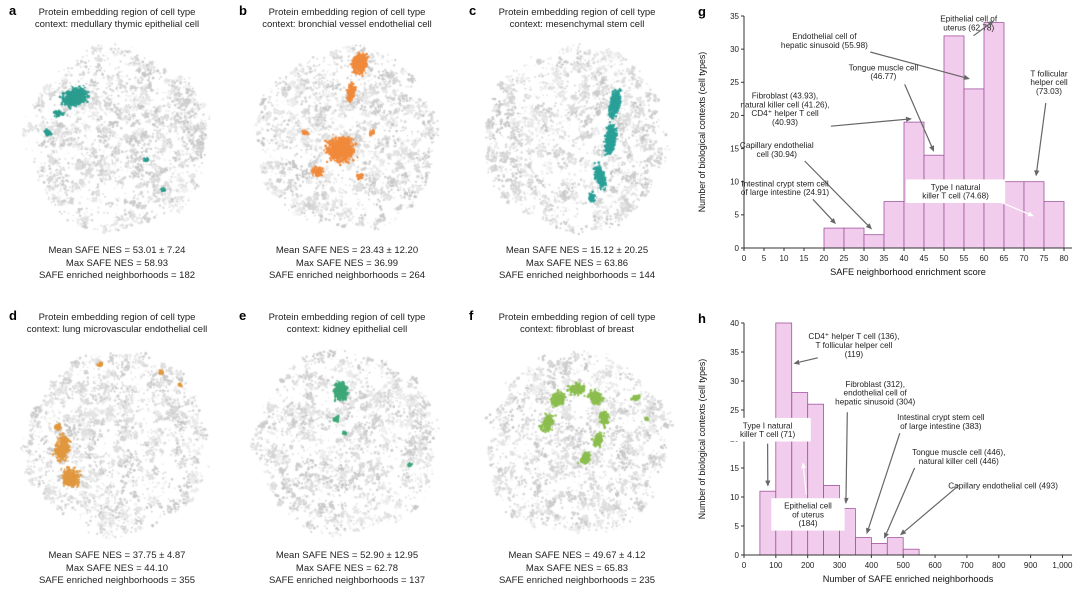 The width and height of the screenshot is (1080, 611). What do you see at coordinates (968, 27) in the screenshot?
I see `annotation-text: uterus (62.78)` at bounding box center [968, 27].